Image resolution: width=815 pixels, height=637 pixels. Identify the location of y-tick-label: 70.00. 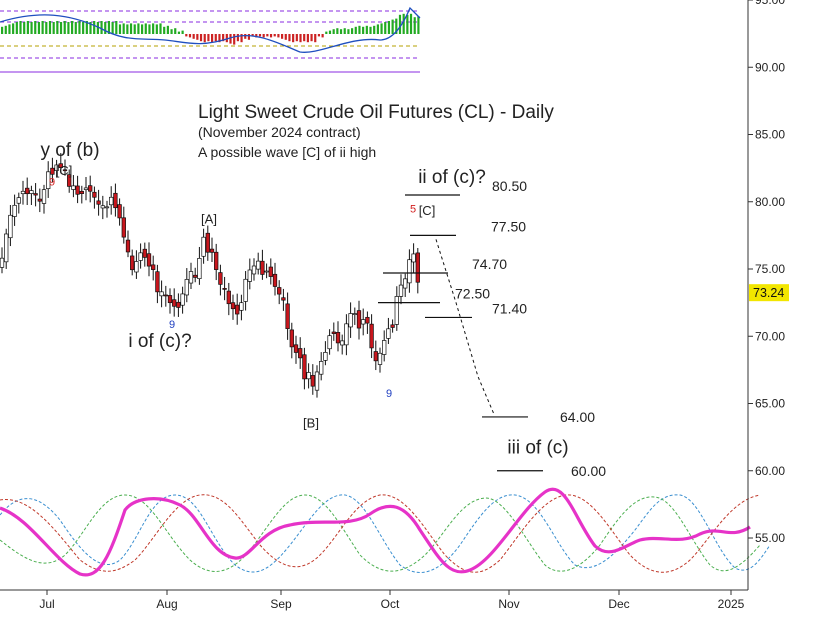
(770, 336).